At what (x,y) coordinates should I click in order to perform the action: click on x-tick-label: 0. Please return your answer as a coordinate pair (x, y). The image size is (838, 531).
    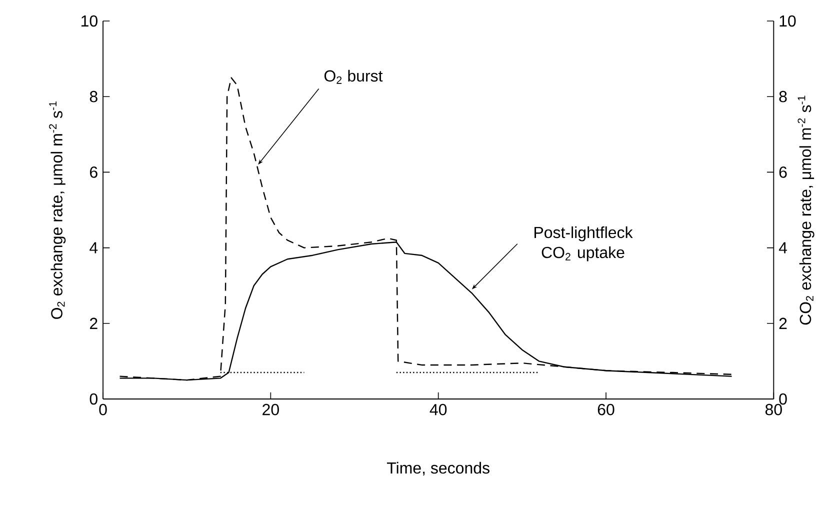
    Looking at the image, I should click on (103, 410).